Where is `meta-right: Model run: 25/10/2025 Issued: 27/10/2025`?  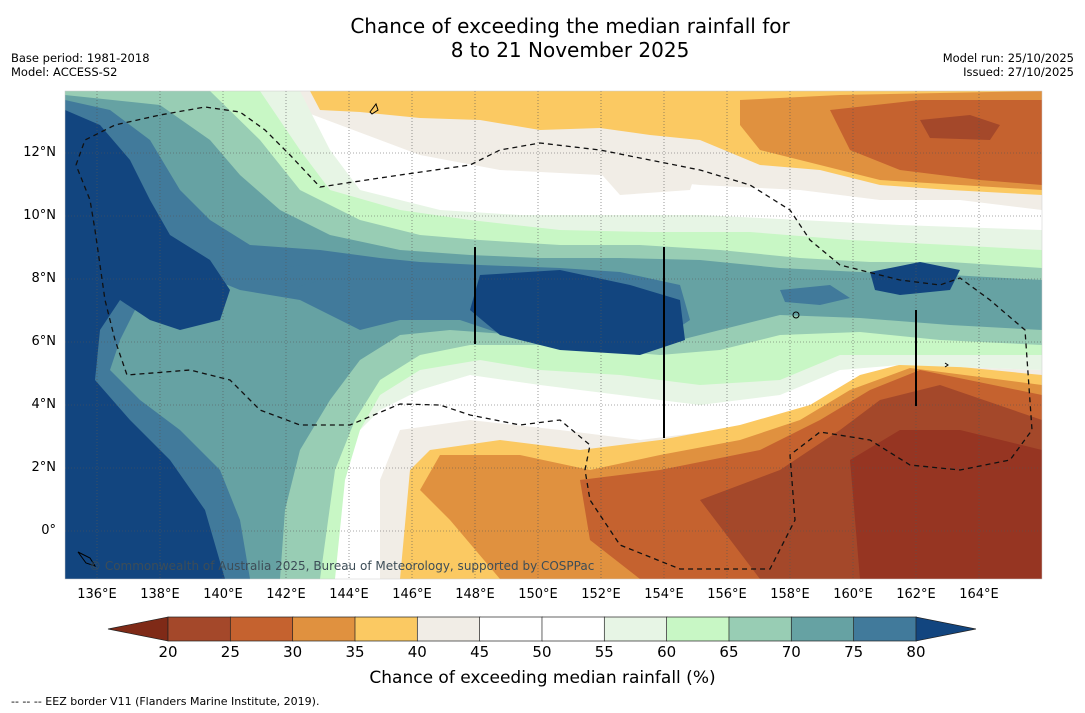 meta-right: Model run: 25/10/2025 Issued: 27/10/2025 is located at coordinates (1008, 65).